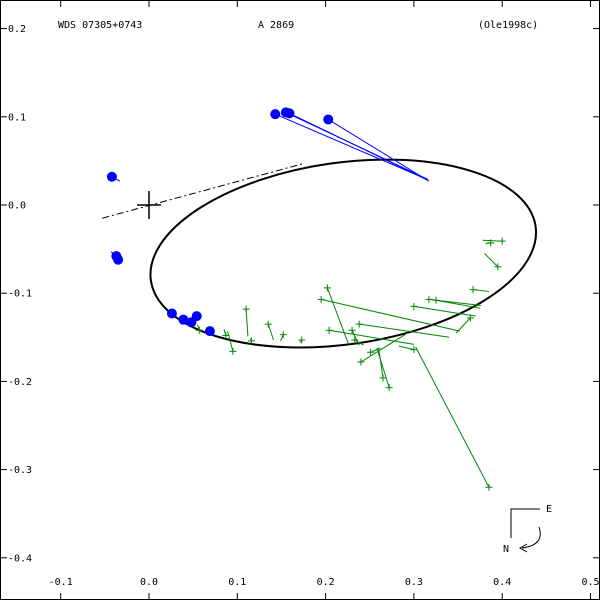 Image resolution: width=600 pixels, height=600 pixels. What do you see at coordinates (276, 25) in the screenshot?
I see `component-label: A 2869` at bounding box center [276, 25].